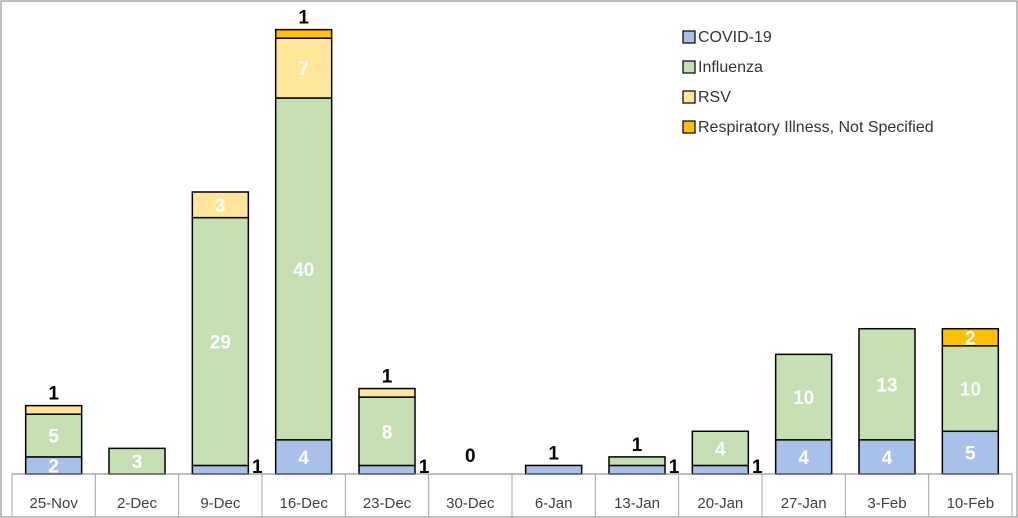 This screenshot has height=518, width=1018. I want to click on x-tick-label: 30-Dec, so click(470, 503).